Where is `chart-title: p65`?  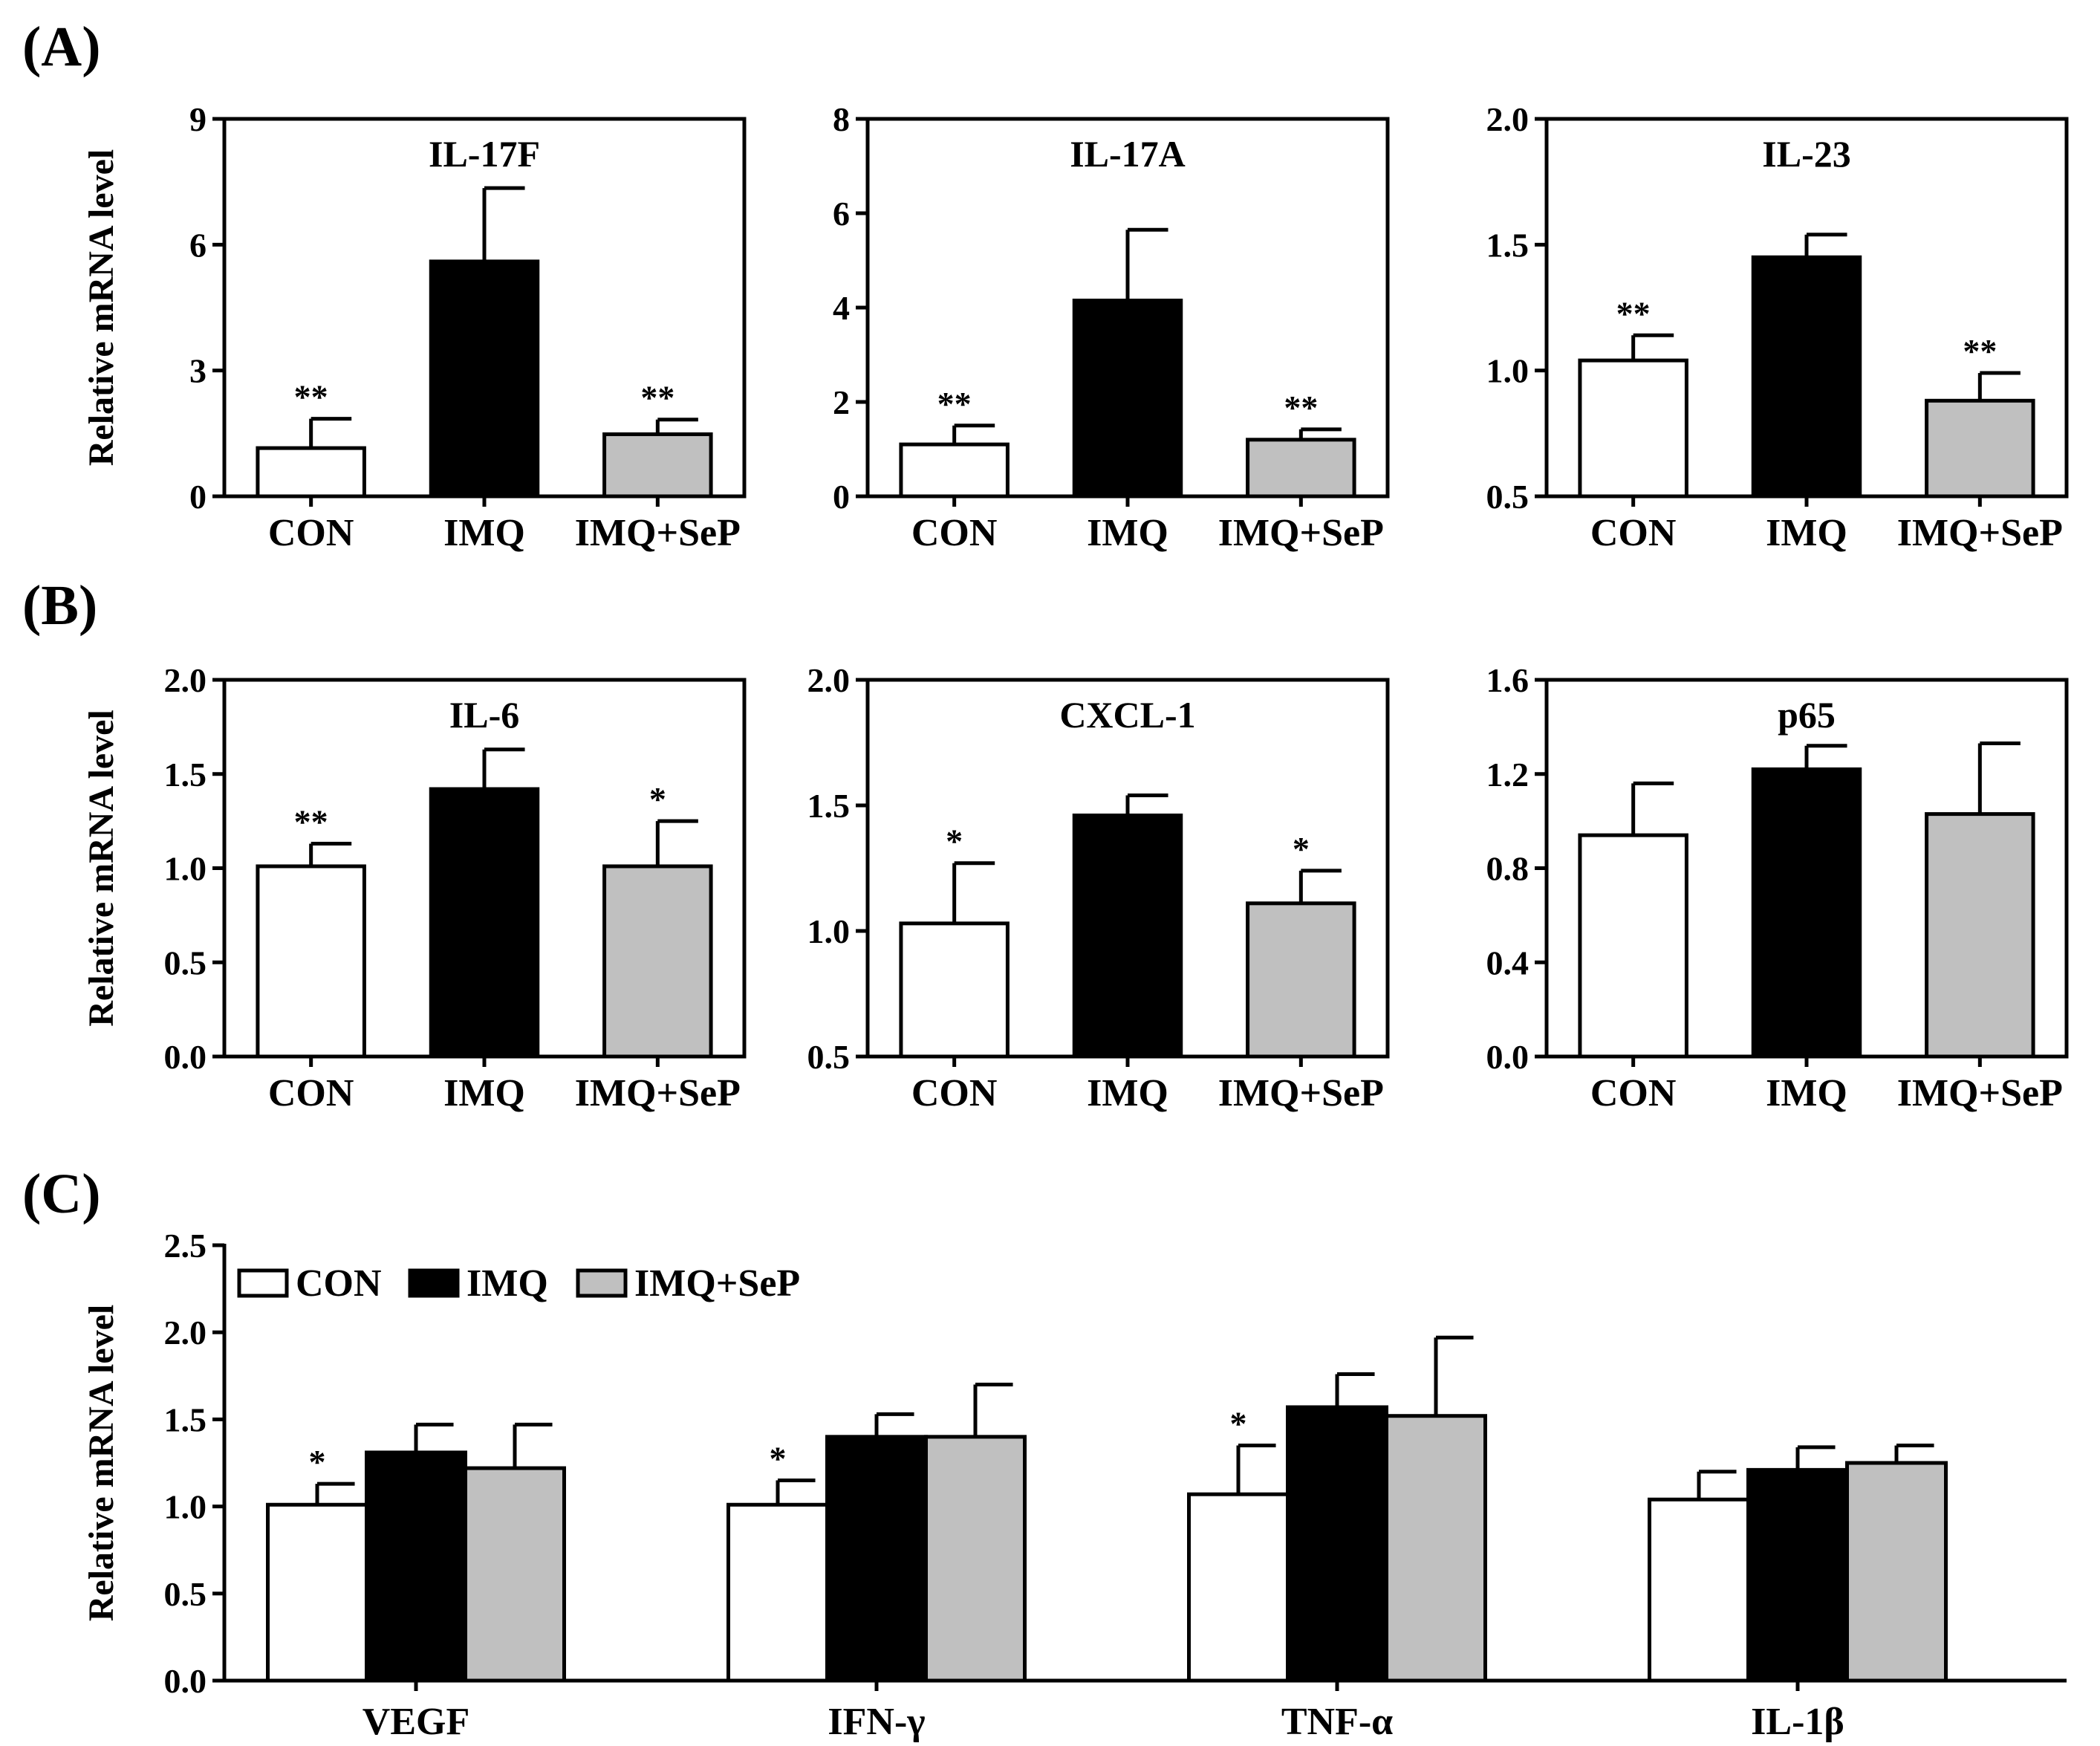
chart-title: p65 is located at coordinates (1807, 715).